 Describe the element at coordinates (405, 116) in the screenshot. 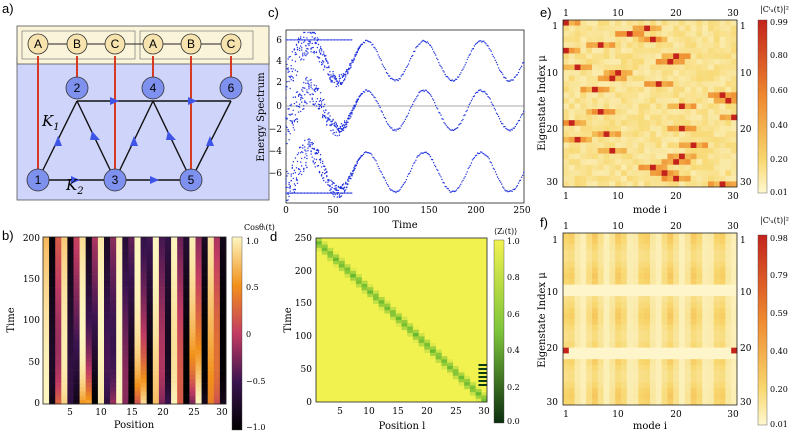

I see `energy-spectrum-points` at that location.